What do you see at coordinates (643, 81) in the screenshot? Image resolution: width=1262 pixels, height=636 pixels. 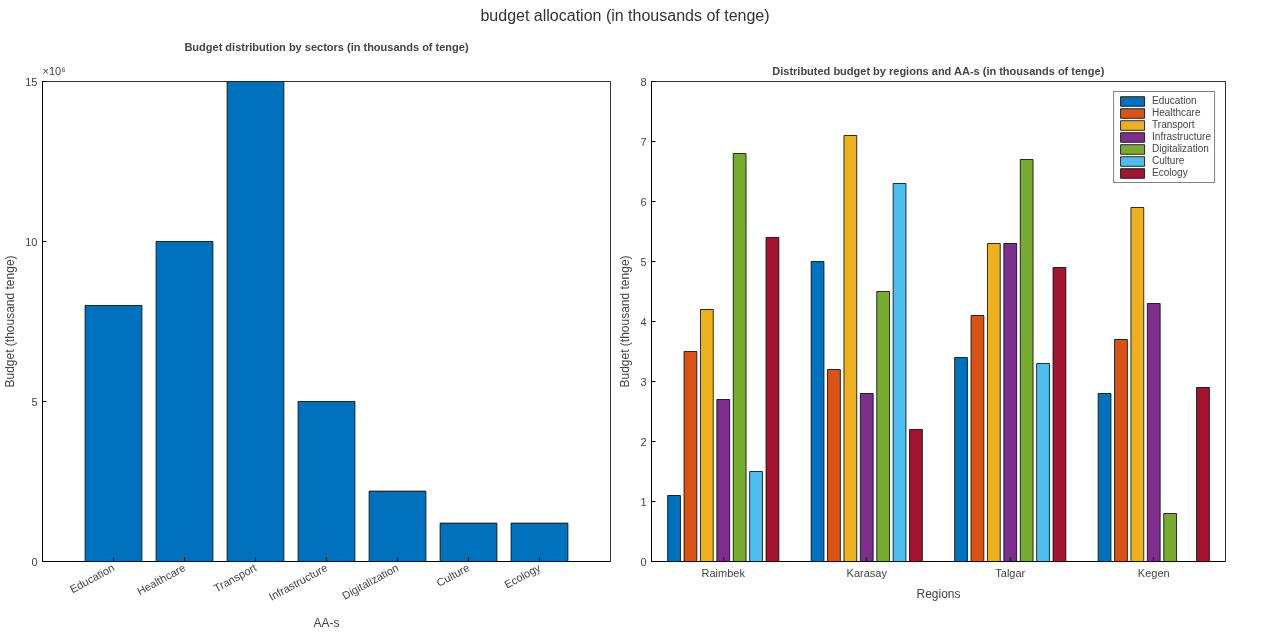 I see `y-tick-label: 8` at bounding box center [643, 81].